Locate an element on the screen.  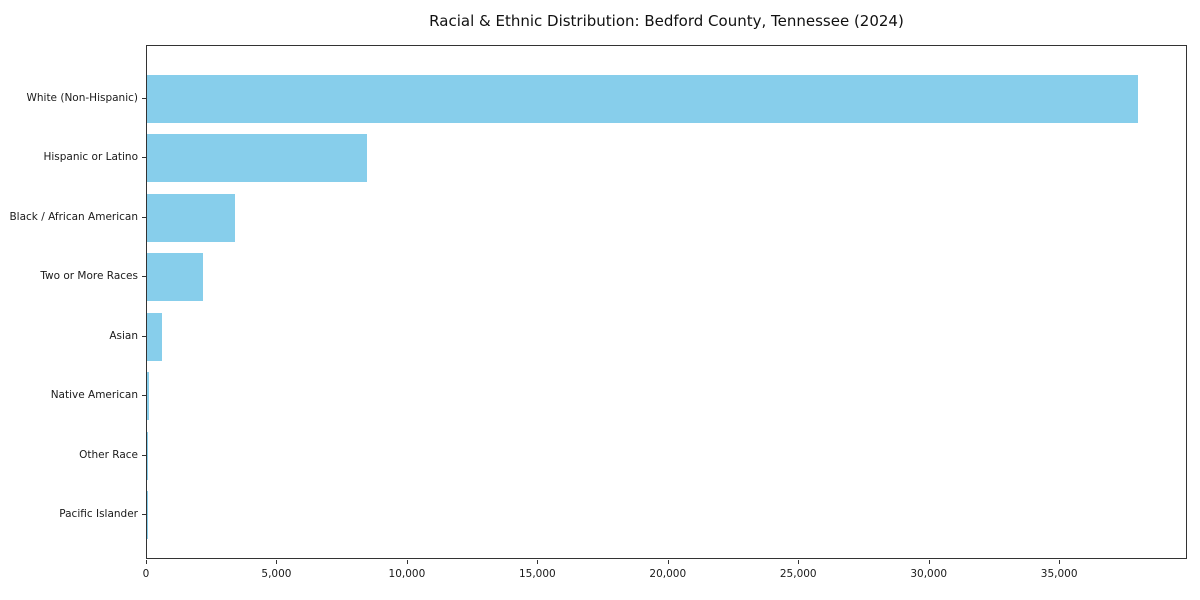
x-tick-label: 30,000 is located at coordinates (929, 574).